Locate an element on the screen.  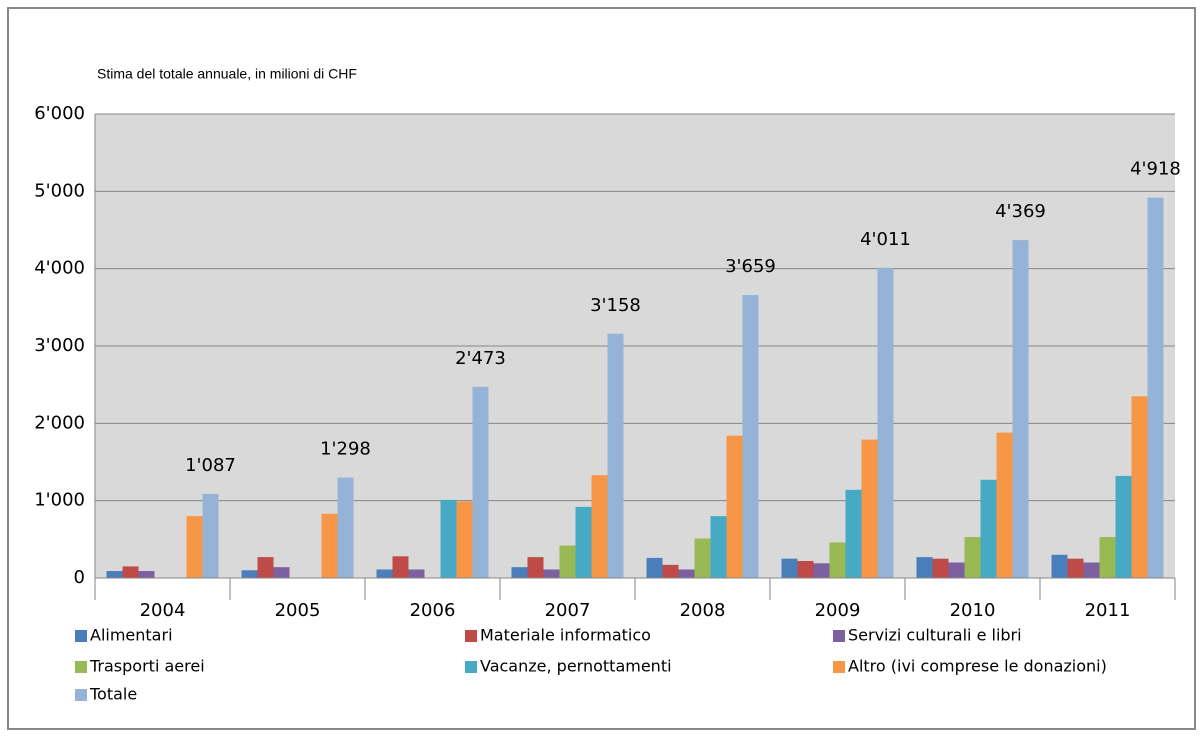
legend-label: Alimentari is located at coordinates (131, 635).